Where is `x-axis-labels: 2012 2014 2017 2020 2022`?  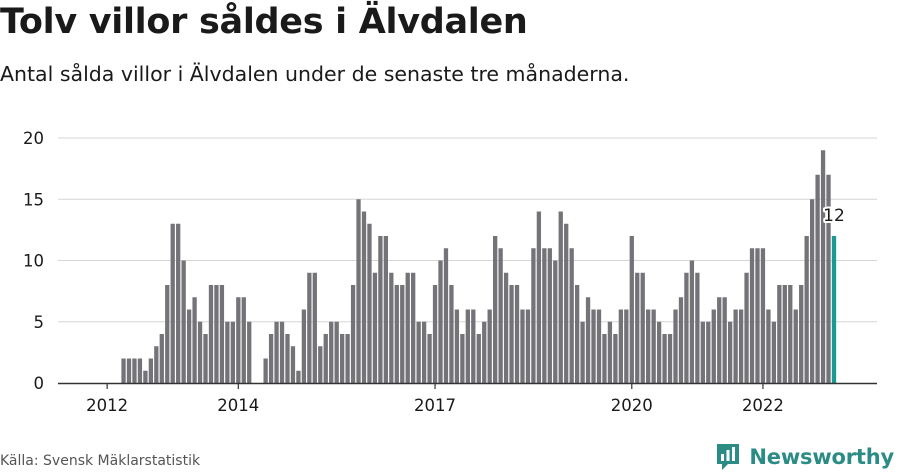
x-axis-labels: 2012 2014 2017 2020 2022 is located at coordinates (435, 405).